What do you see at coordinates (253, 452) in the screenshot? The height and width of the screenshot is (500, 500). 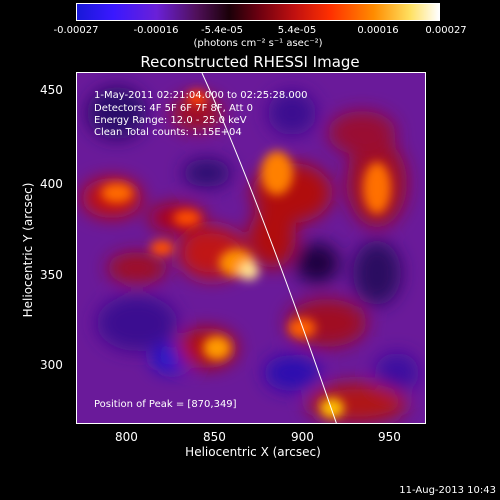 I see `x-axis-label: Heliocentric X (arcsec)` at bounding box center [253, 452].